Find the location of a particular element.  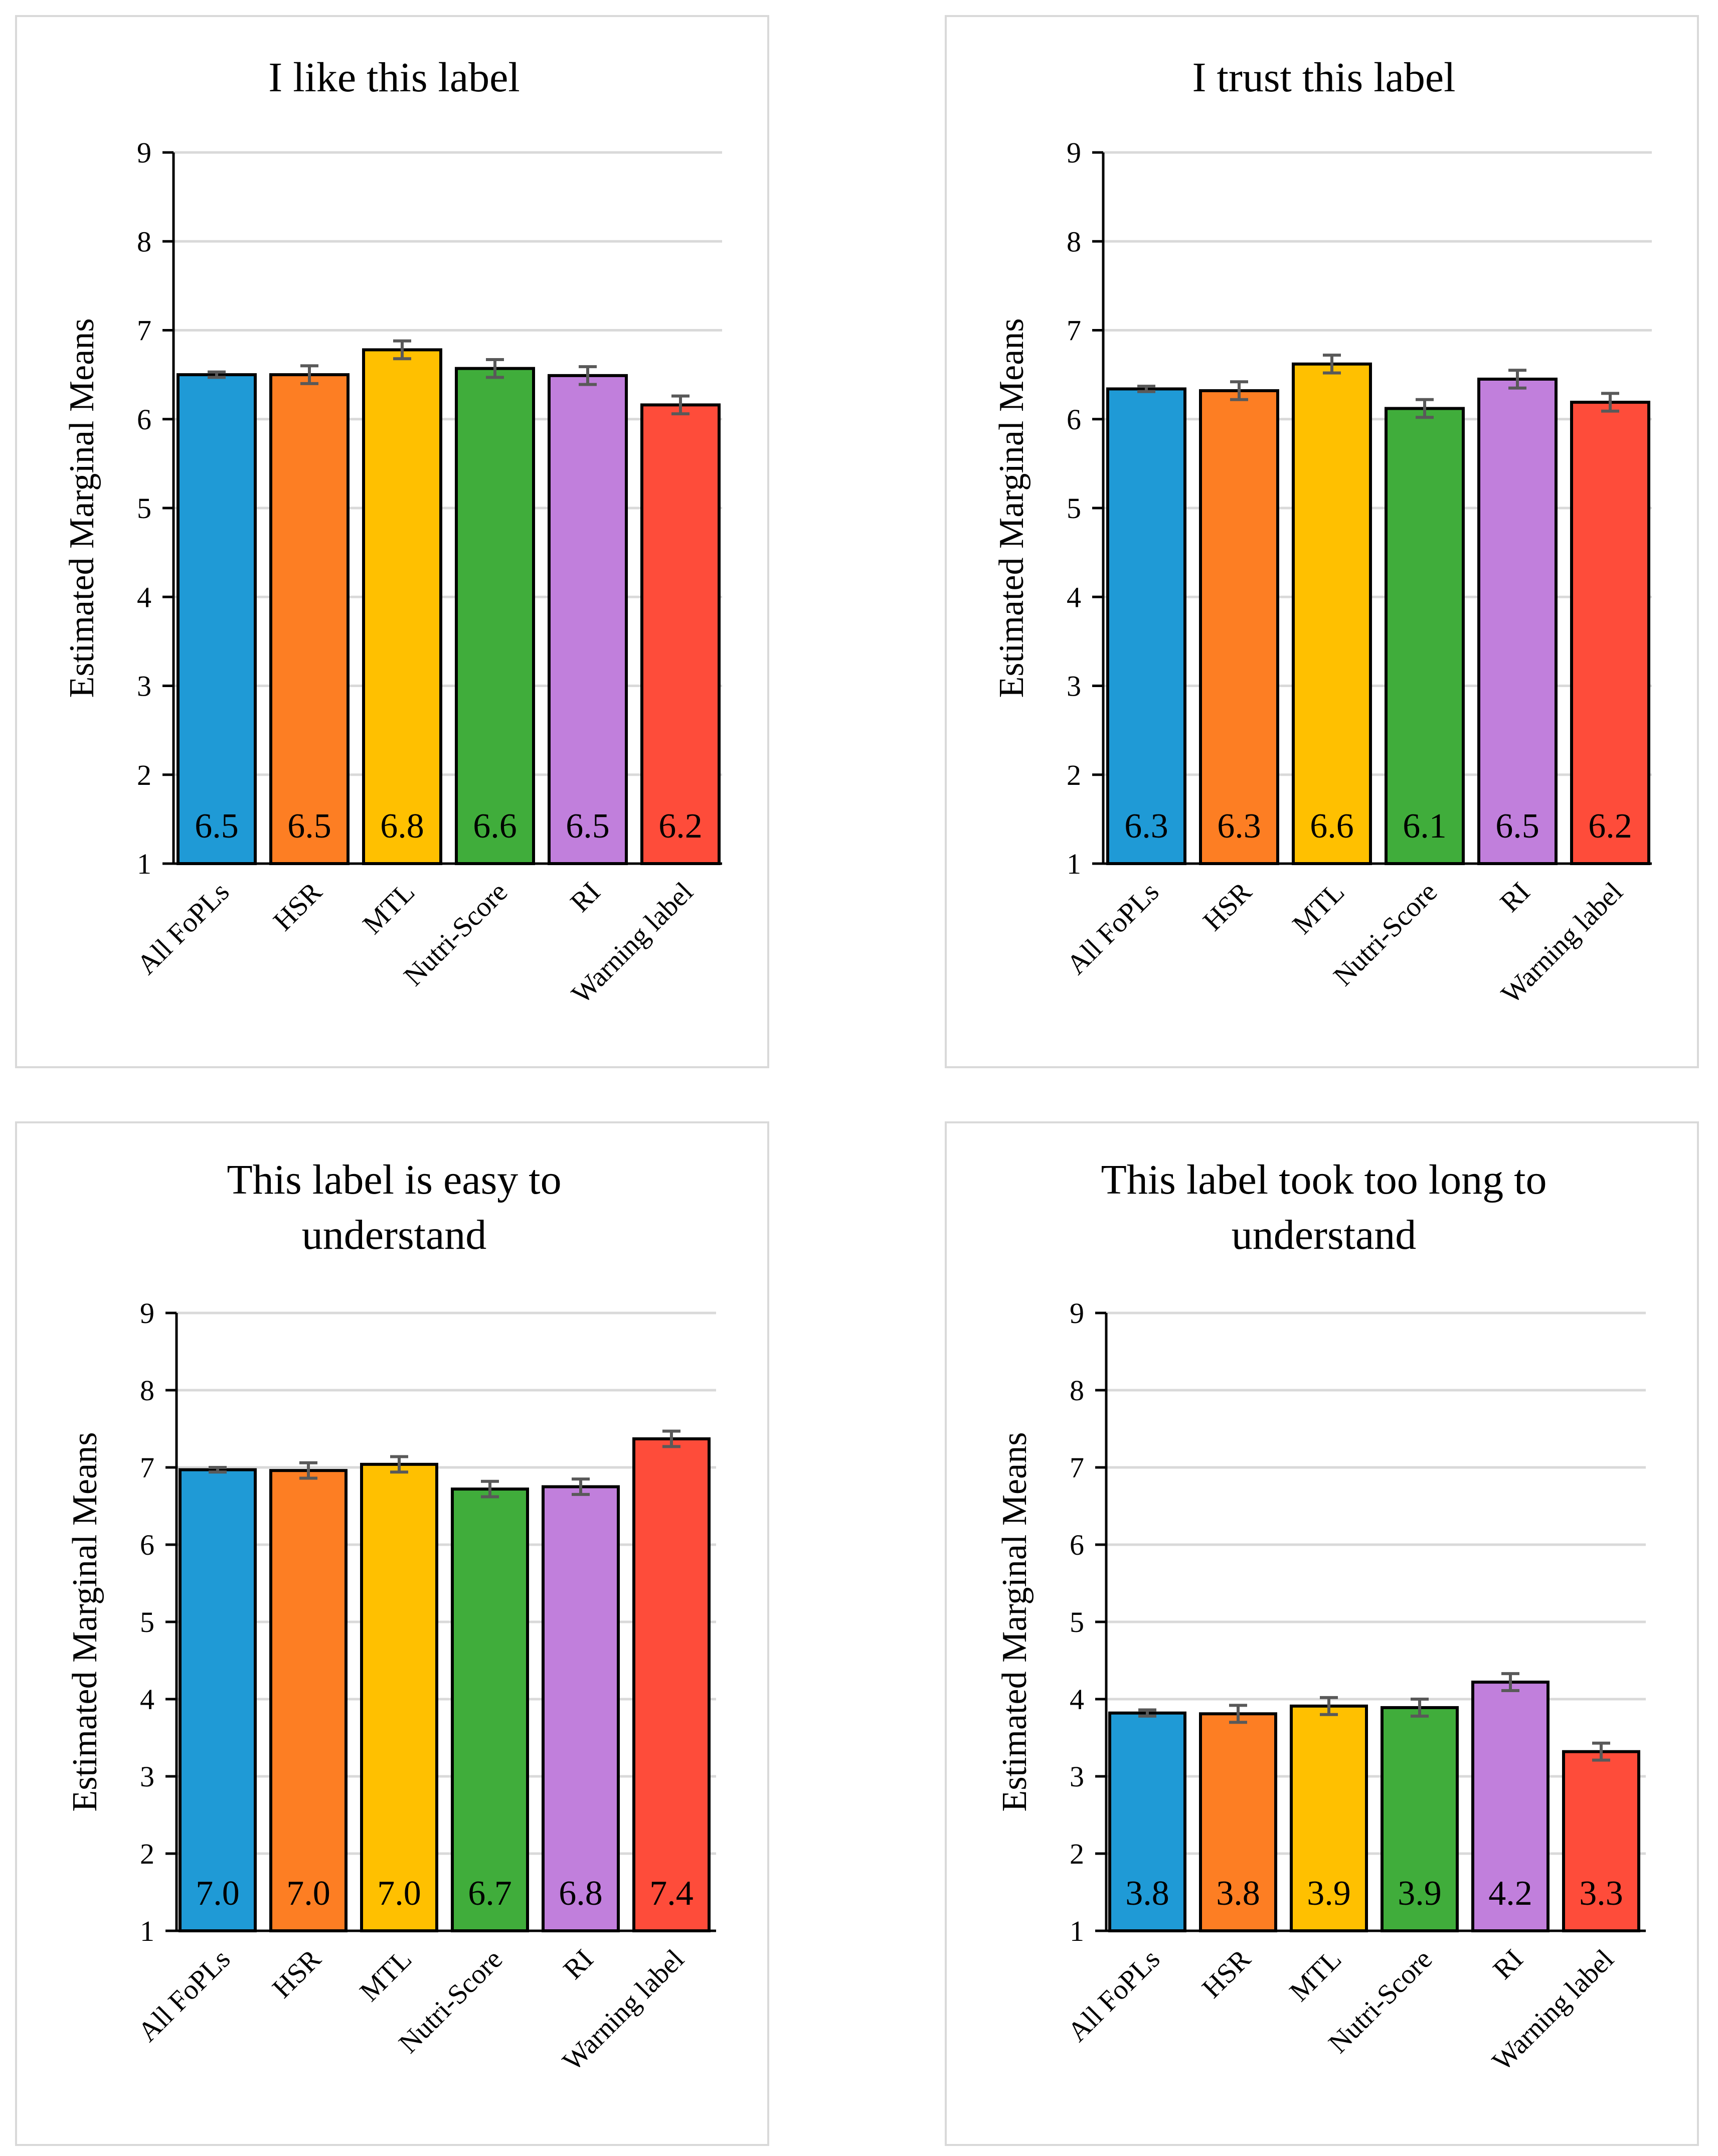

chart2-y-axis-label: Estimated Marginal Means is located at coordinates (1012, 508).